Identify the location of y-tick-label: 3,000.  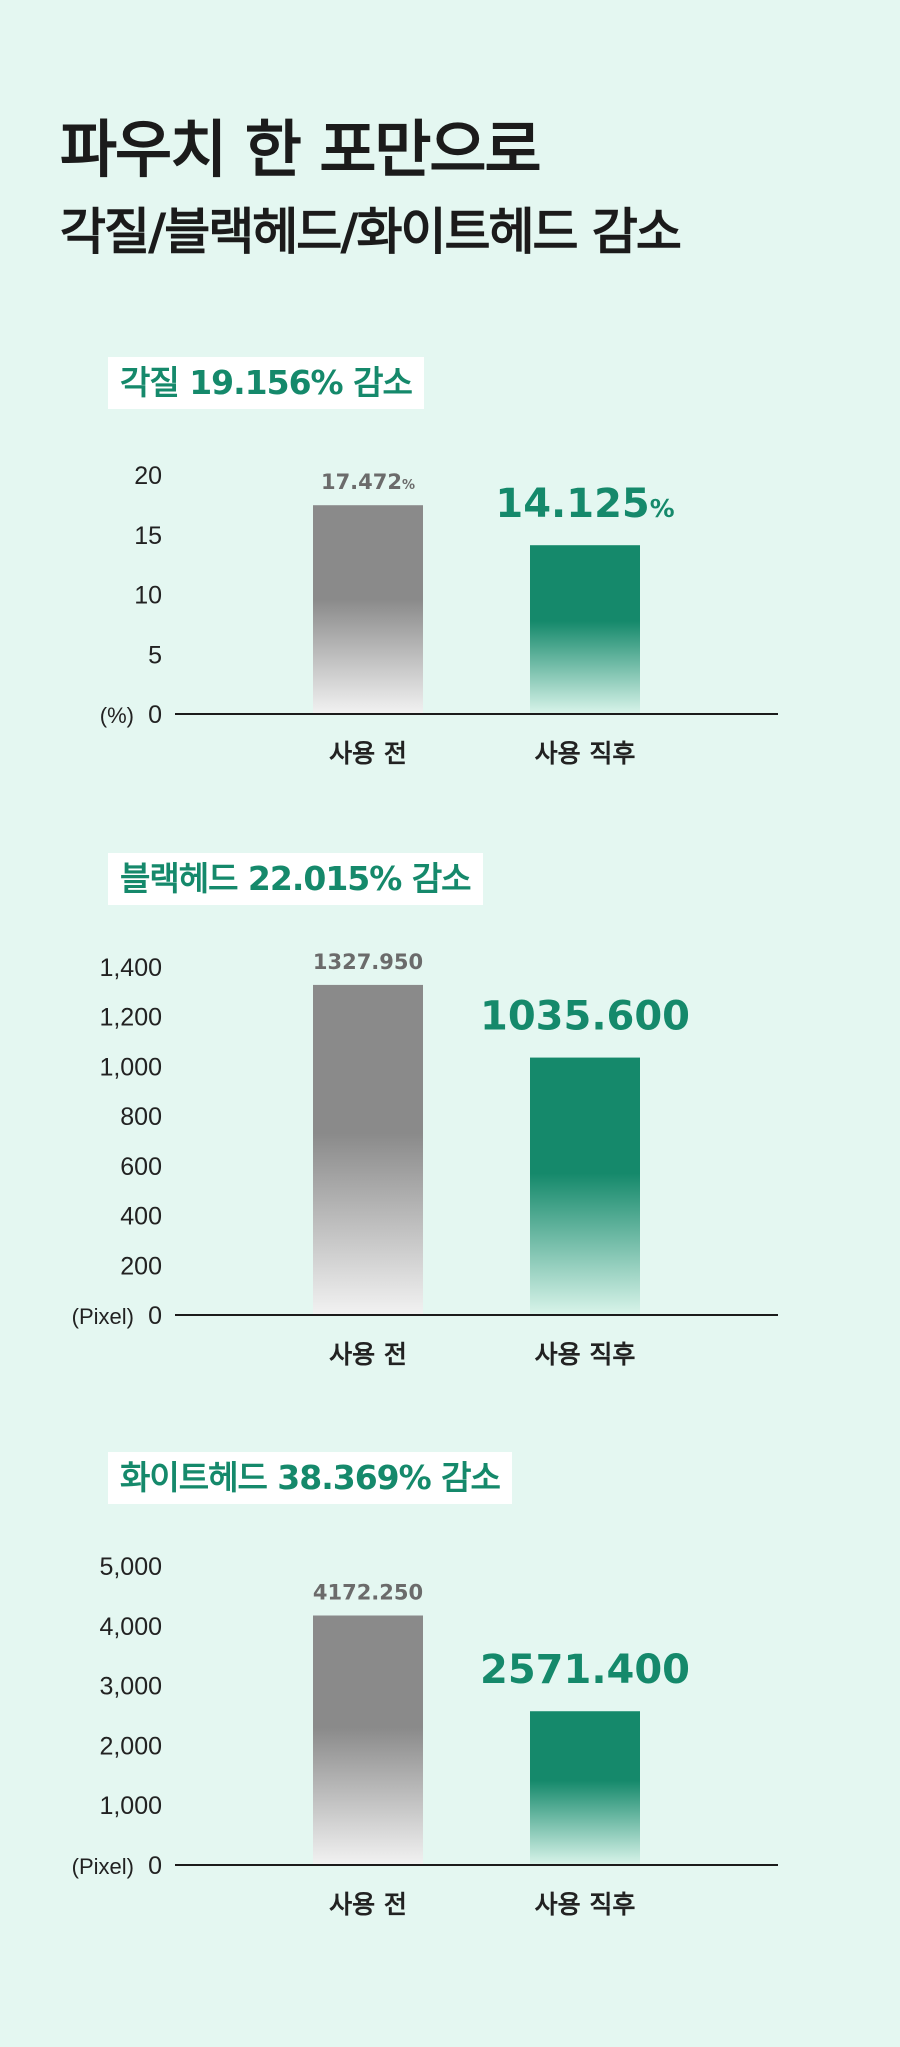
(130, 1687).